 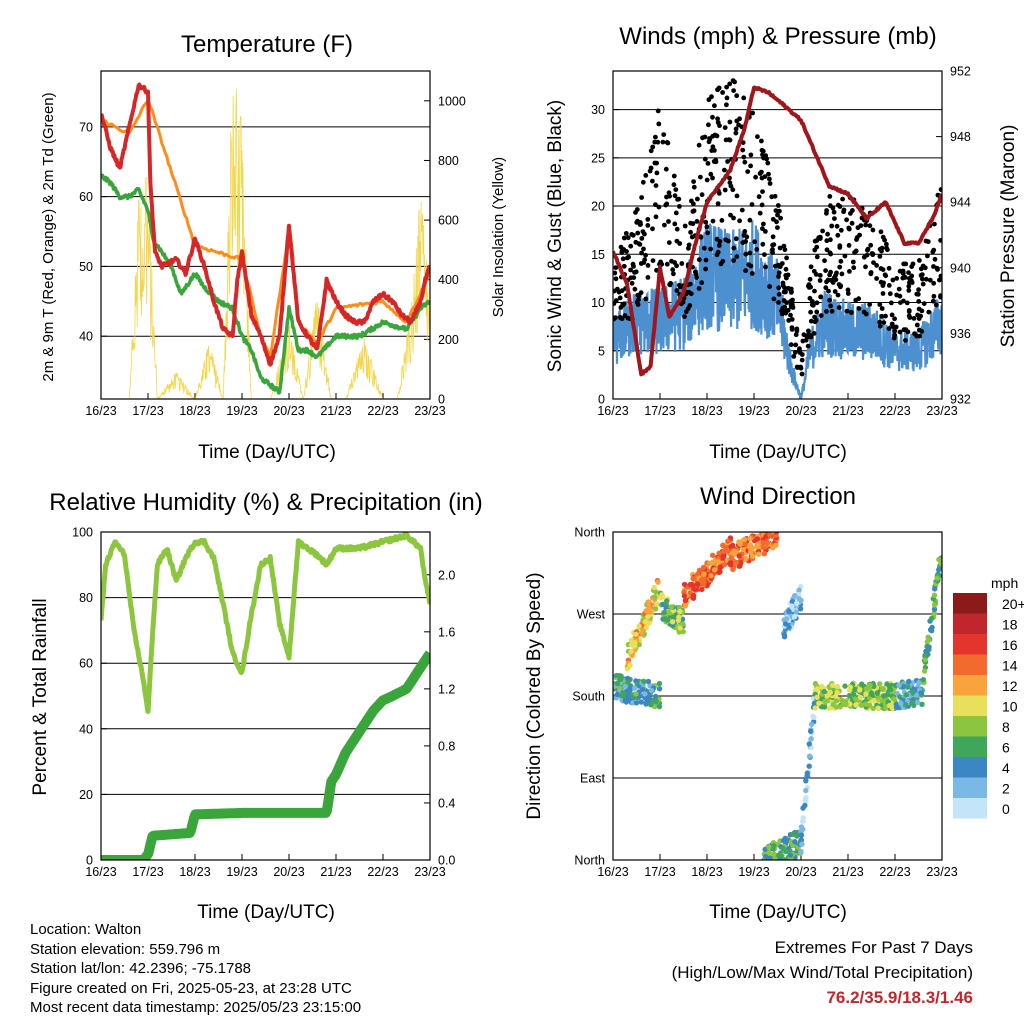 I want to click on legend-label: 12, so click(x=1010, y=686).